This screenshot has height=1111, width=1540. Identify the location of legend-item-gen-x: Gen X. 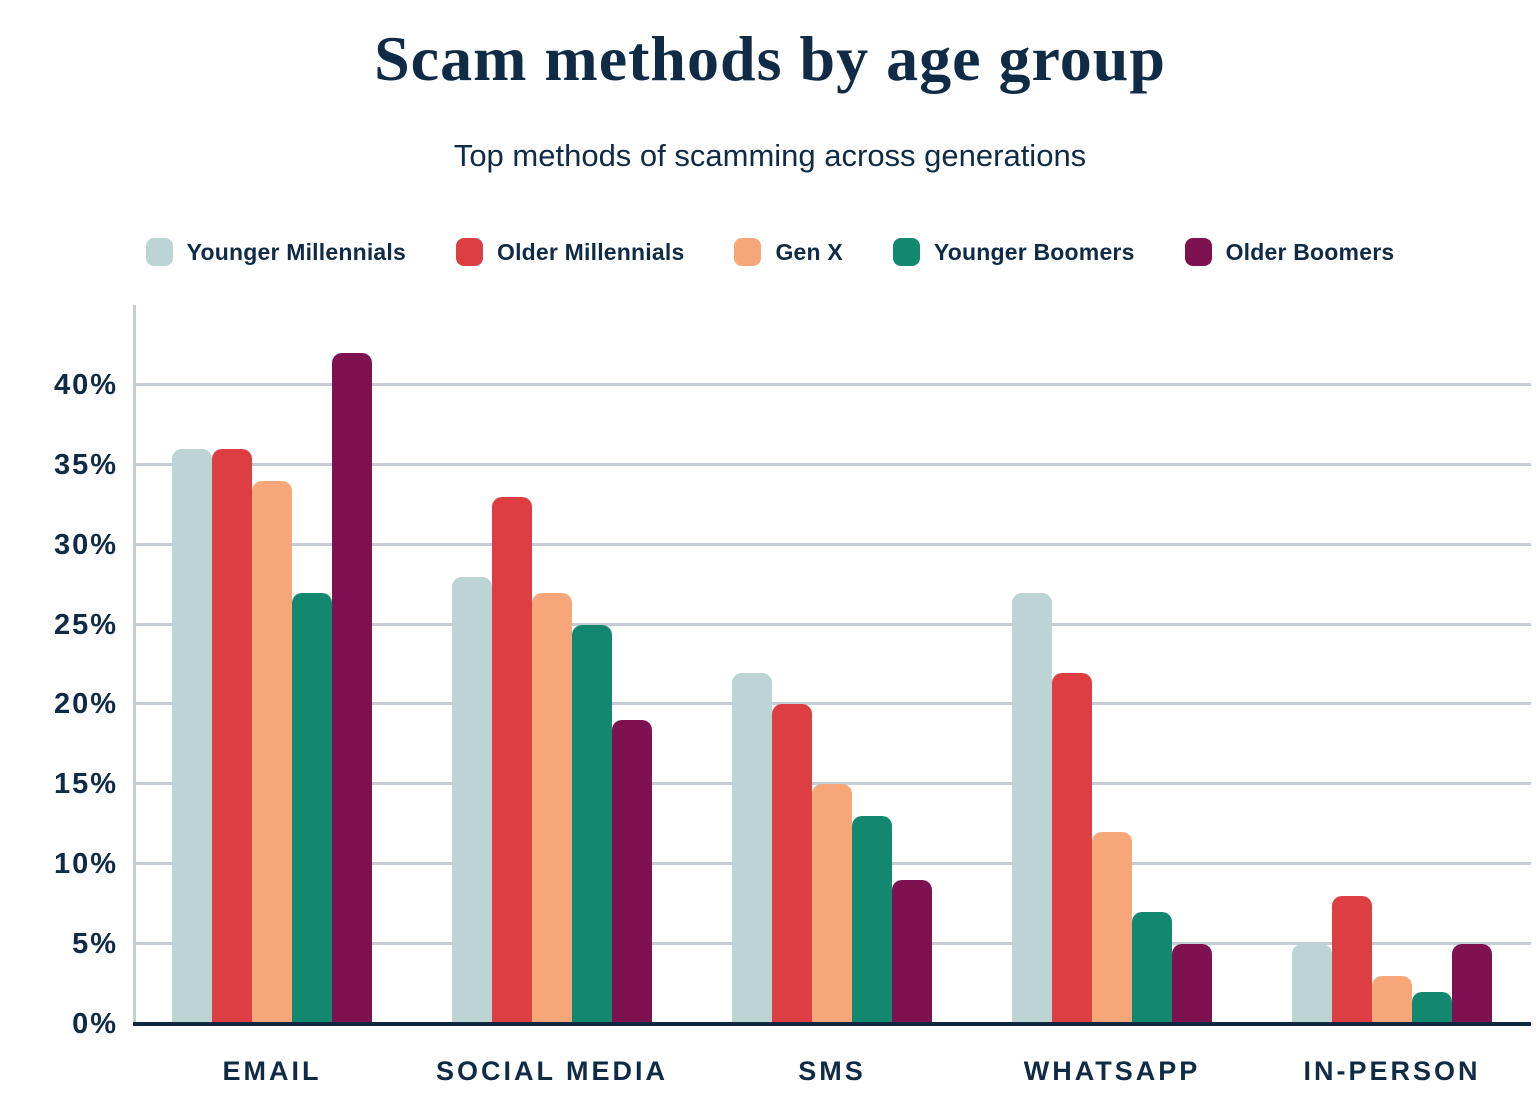
(788, 252).